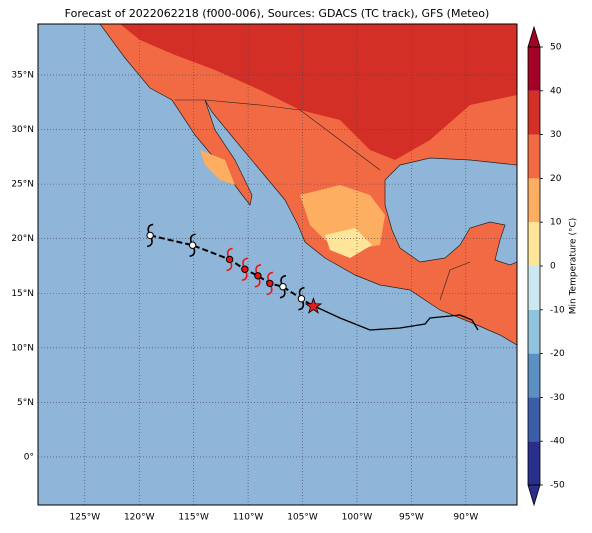  I want to click on y-tick-label: 25°N, so click(22, 185).